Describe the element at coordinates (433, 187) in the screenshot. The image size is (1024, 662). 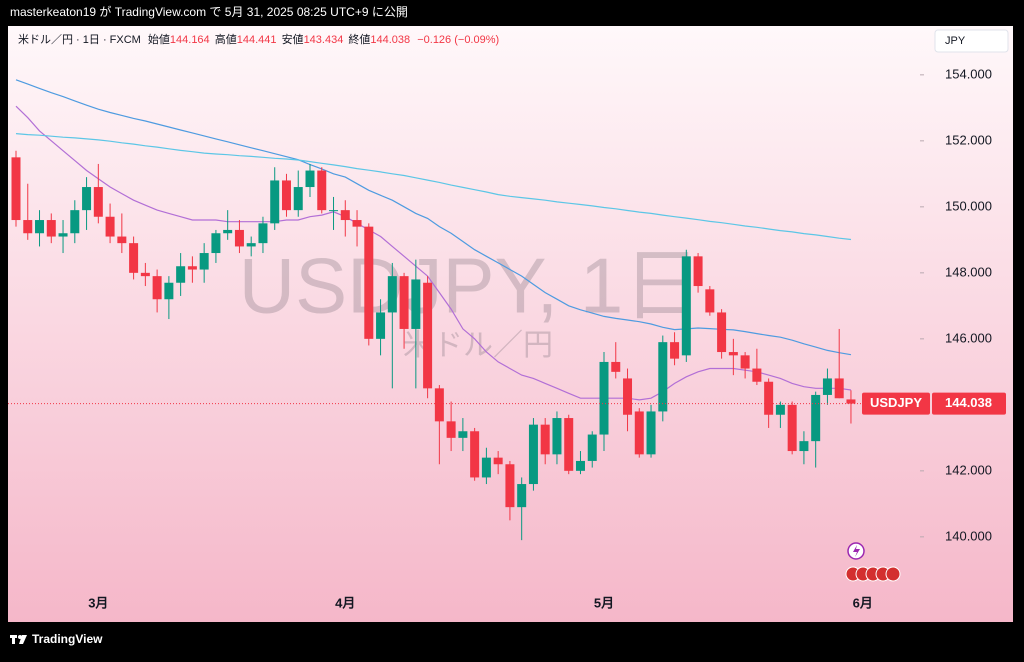
I see `moving-average` at that location.